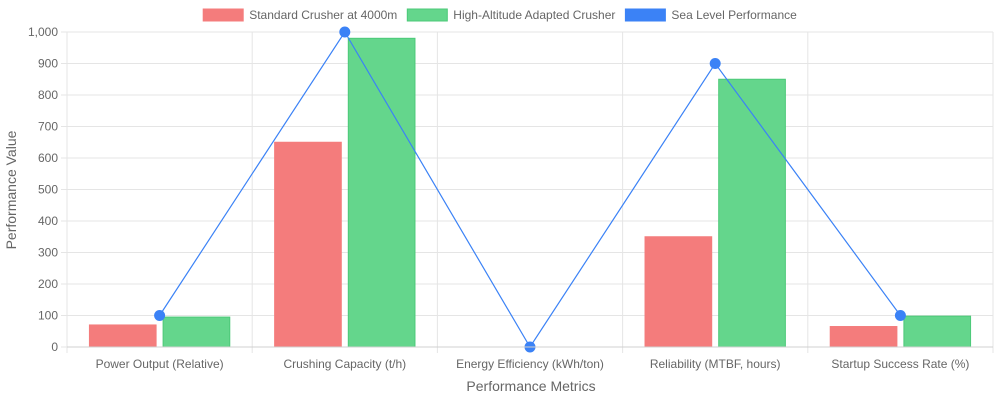 Image resolution: width=1000 pixels, height=400 pixels. Describe the element at coordinates (48, 64) in the screenshot. I see `y-tick-label: 900` at that location.